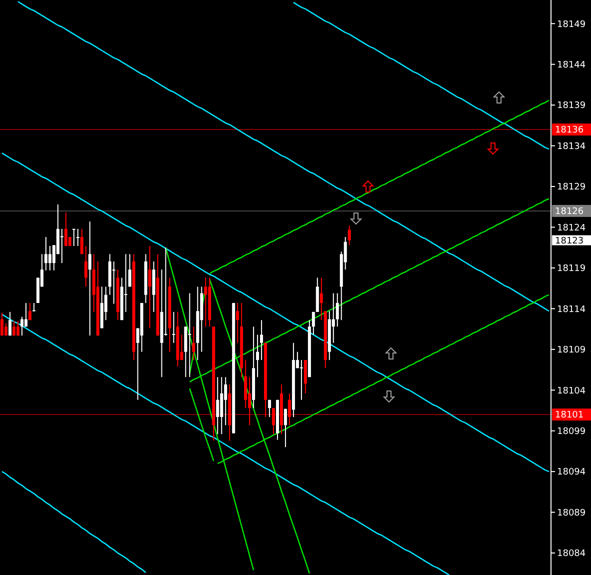  What do you see at coordinates (571, 513) in the screenshot?
I see `y-tick-label: 18089` at bounding box center [571, 513].